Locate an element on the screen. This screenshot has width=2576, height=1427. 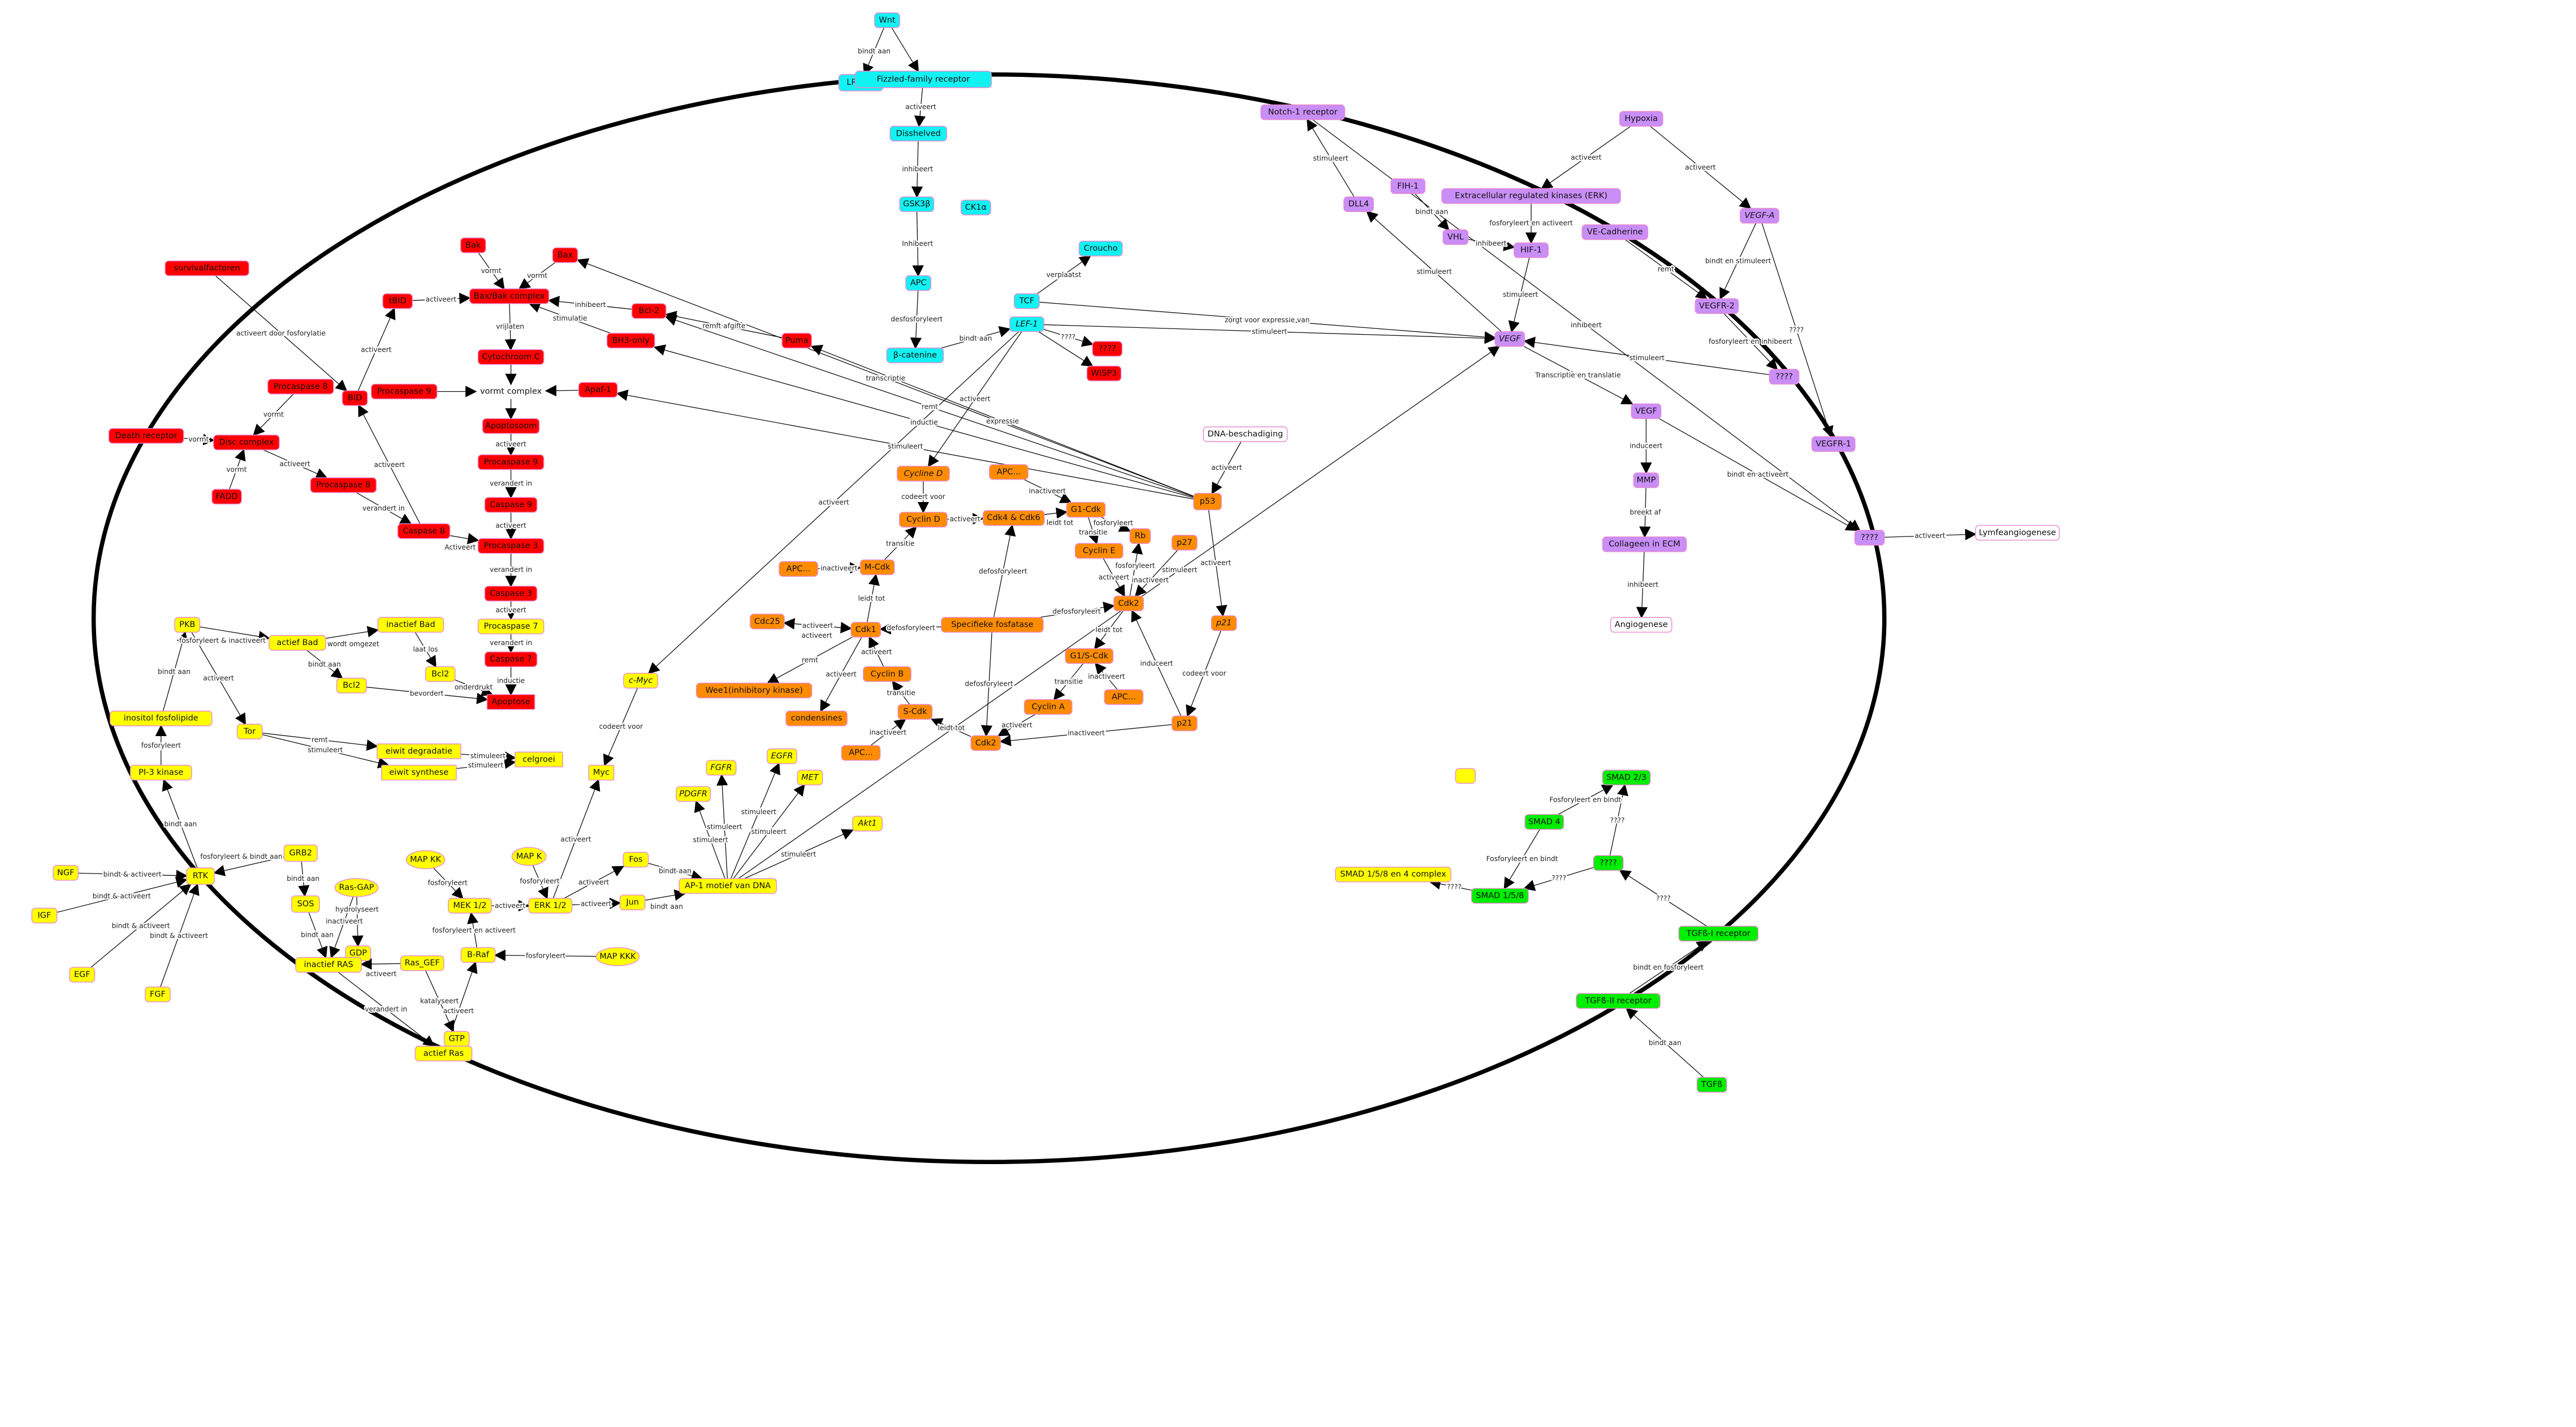
node-tcf: TCF is located at coordinates (1027, 301).